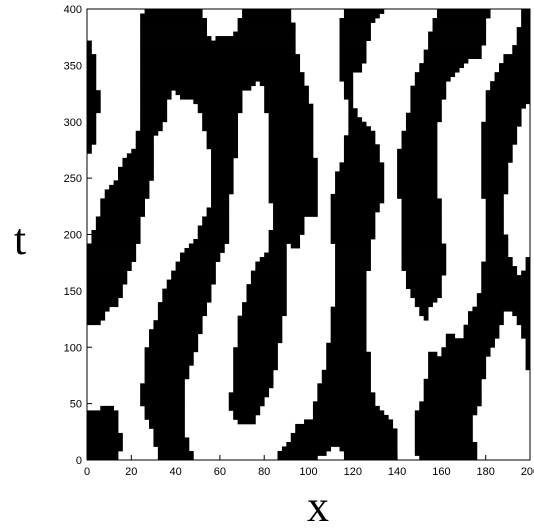  I want to click on y-axis-label: t, so click(20, 239).